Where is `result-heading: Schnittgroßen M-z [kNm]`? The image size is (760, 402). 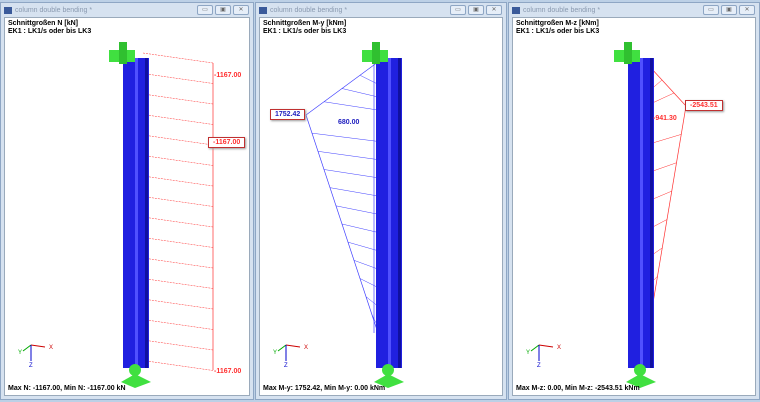 result-heading: Schnittgroßen M-z [kNm] is located at coordinates (557, 23).